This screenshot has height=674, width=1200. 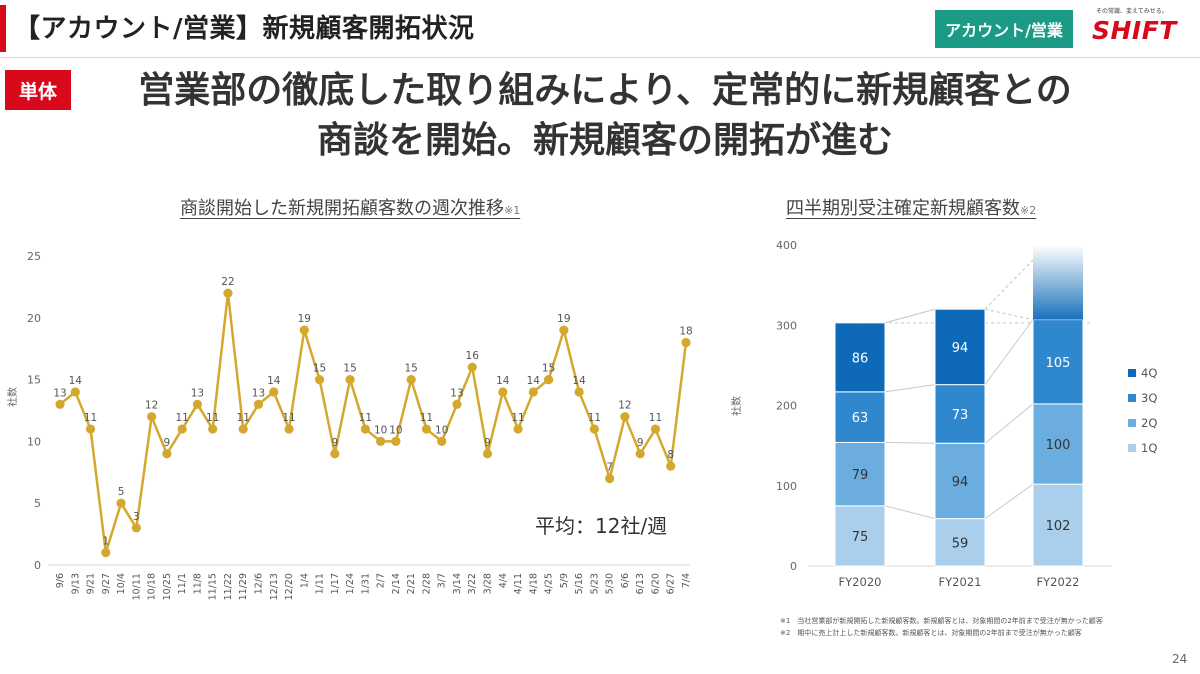 What do you see at coordinates (244, 29) in the screenshot?
I see `page-title: 【アカウント/営業】新規顧客開拓状況` at bounding box center [244, 29].